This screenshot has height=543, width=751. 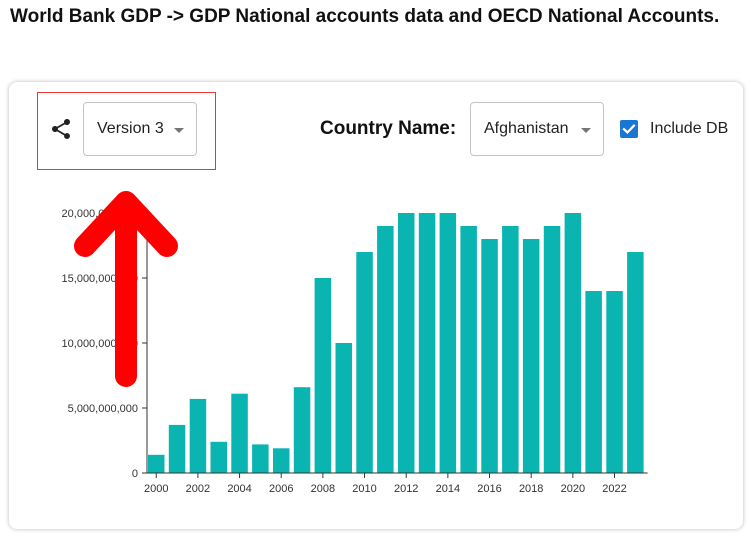 What do you see at coordinates (614, 489) in the screenshot?
I see `x-tick-label: 2022` at bounding box center [614, 489].